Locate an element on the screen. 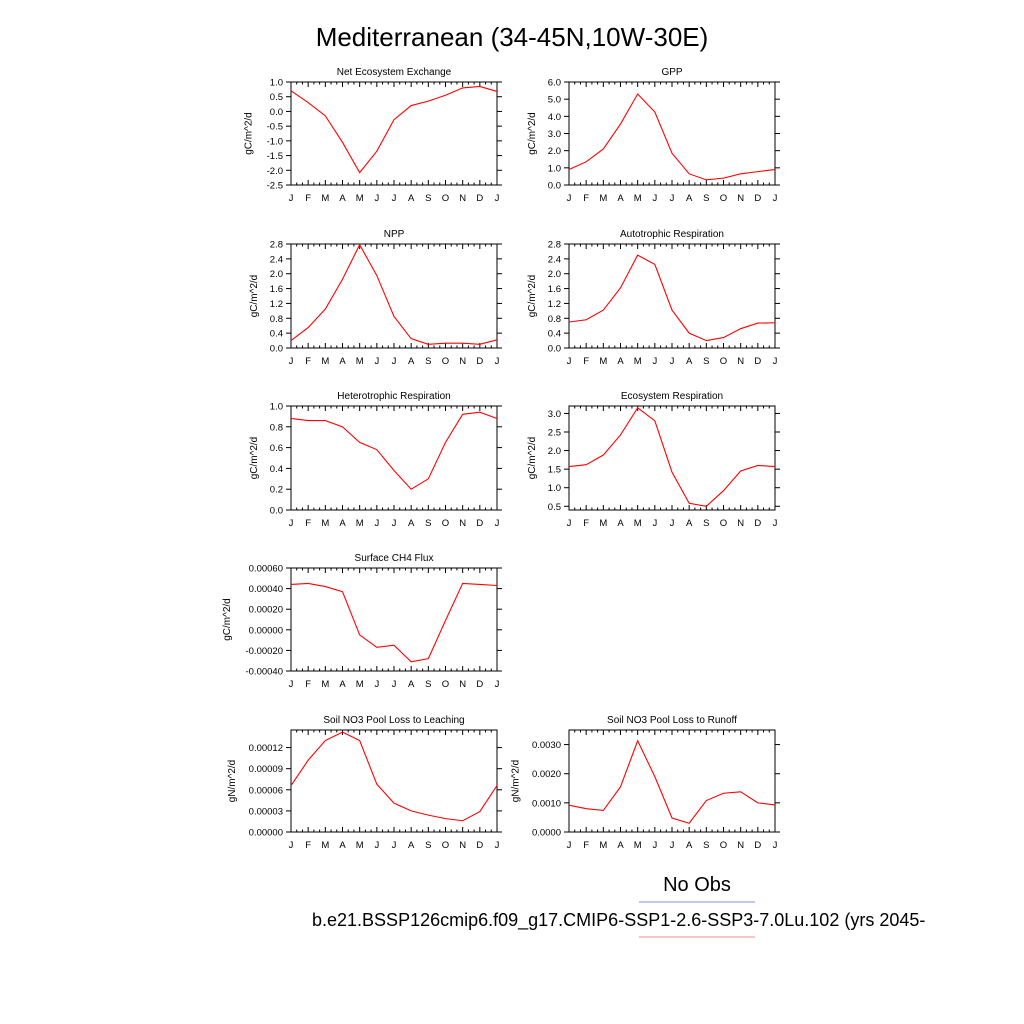  panel-title: Heterotrophic Respiration is located at coordinates (393, 396).